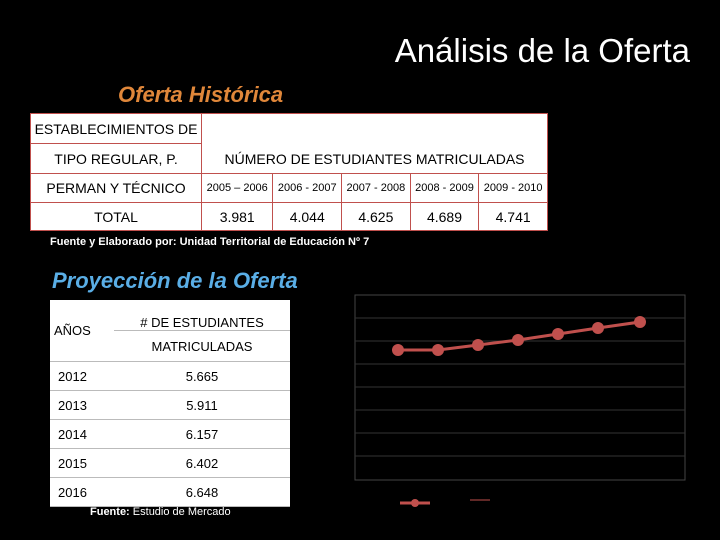 This screenshot has width=720, height=540. I want to click on table-row: 2015 6.402, so click(170, 463).